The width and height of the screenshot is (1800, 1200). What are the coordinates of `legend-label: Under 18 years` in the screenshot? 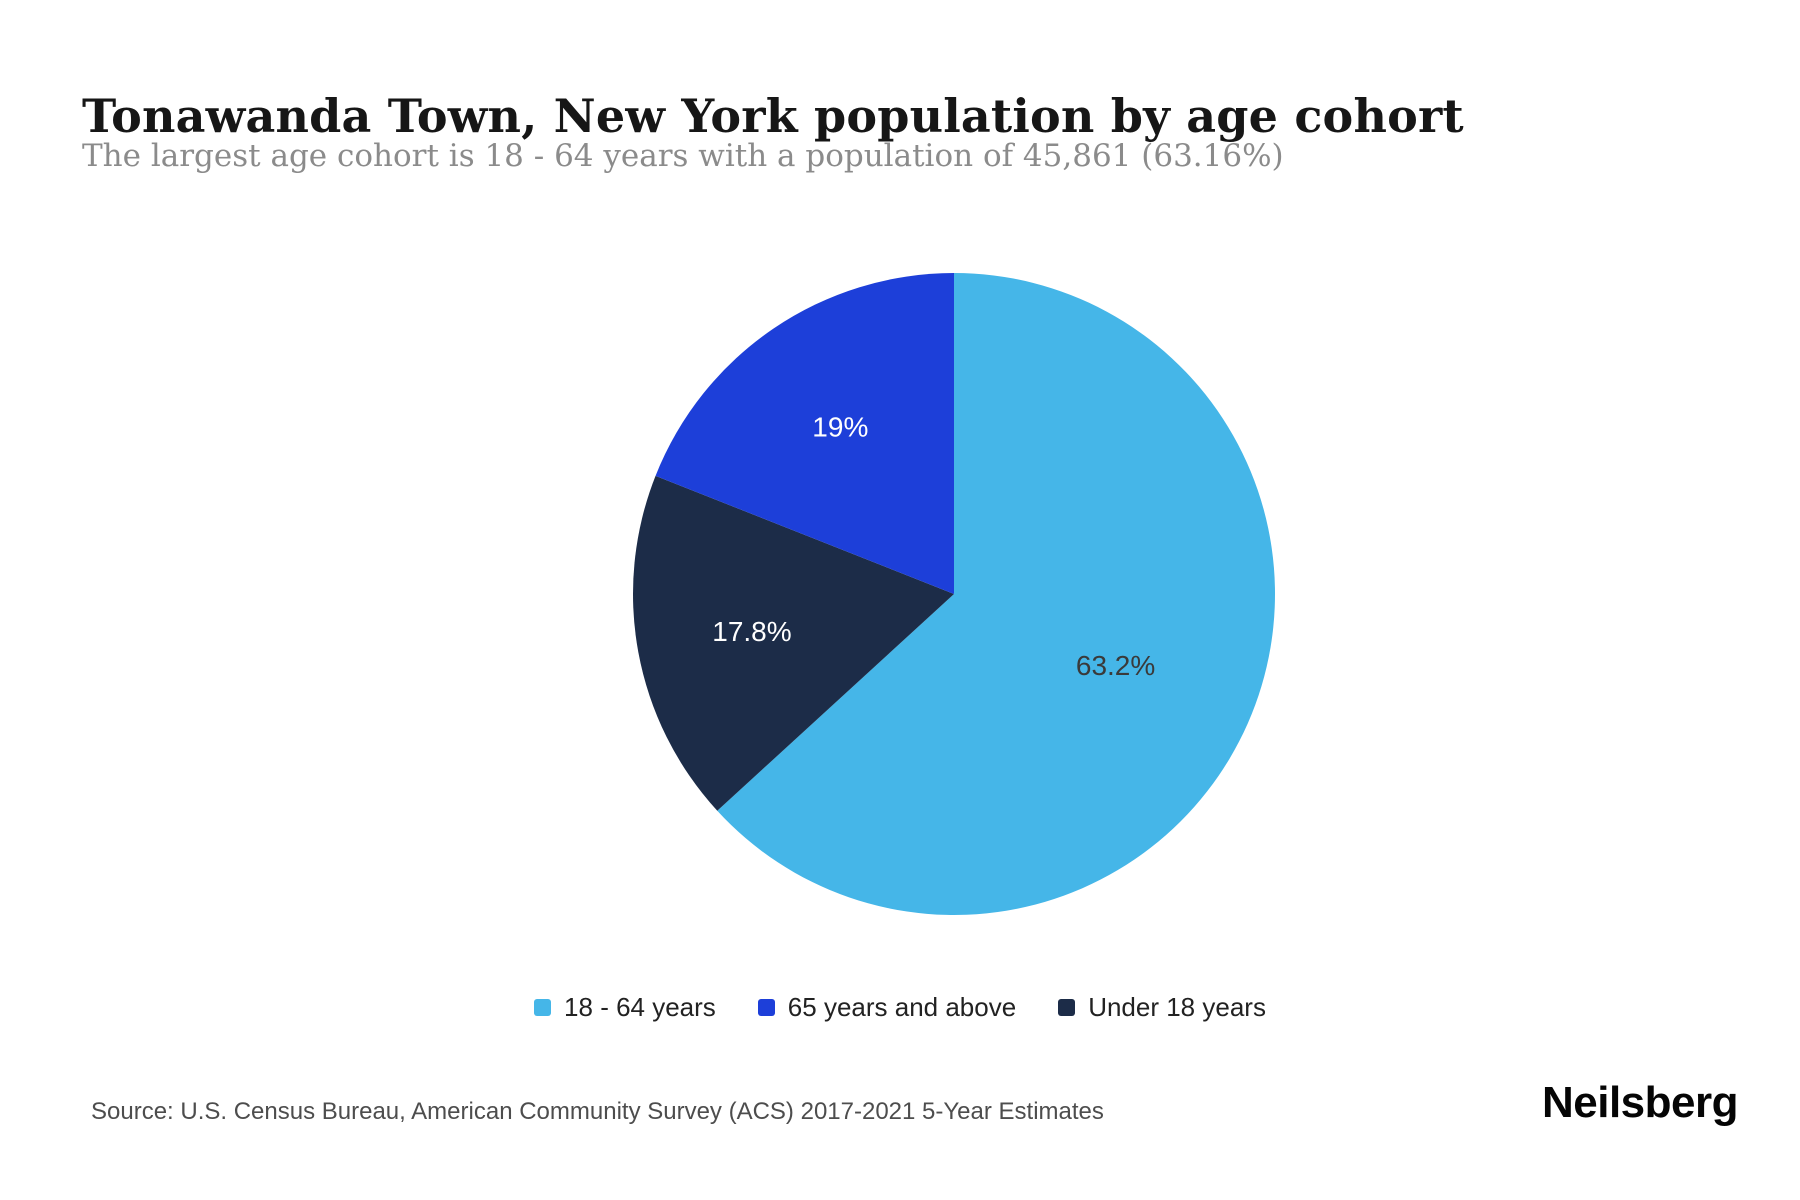 It's located at (1177, 1007).